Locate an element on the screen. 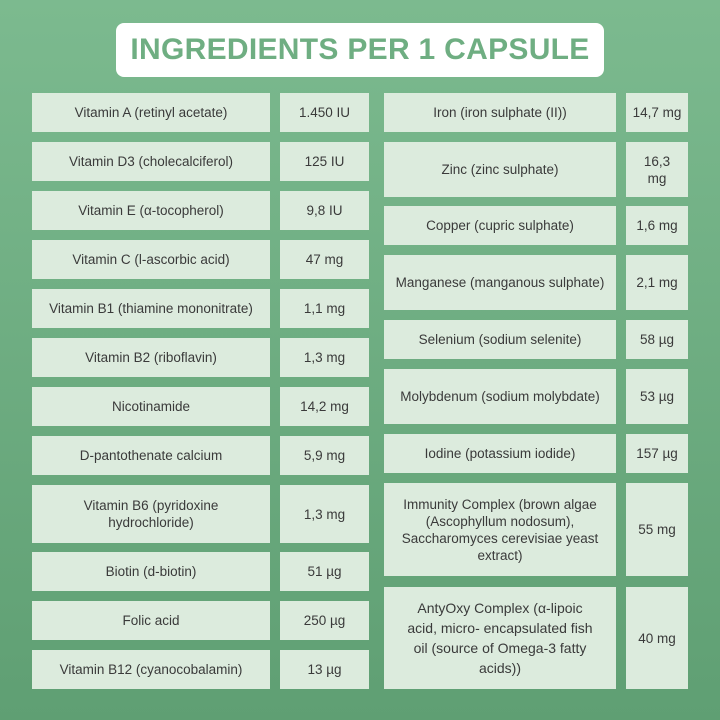  ingredient-name: Vitamin B6 (pyridoxine hydrochloride) is located at coordinates (151, 514).